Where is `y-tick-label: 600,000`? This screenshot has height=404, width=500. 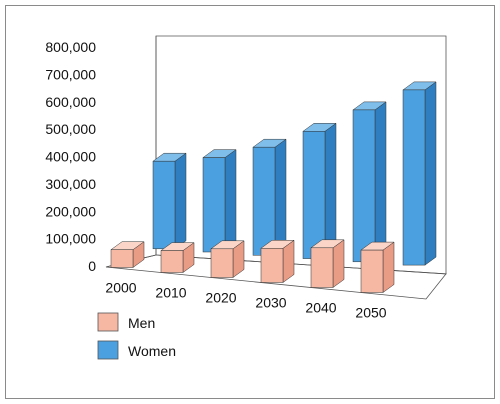
y-tick-label: 600,000 is located at coordinates (70, 102).